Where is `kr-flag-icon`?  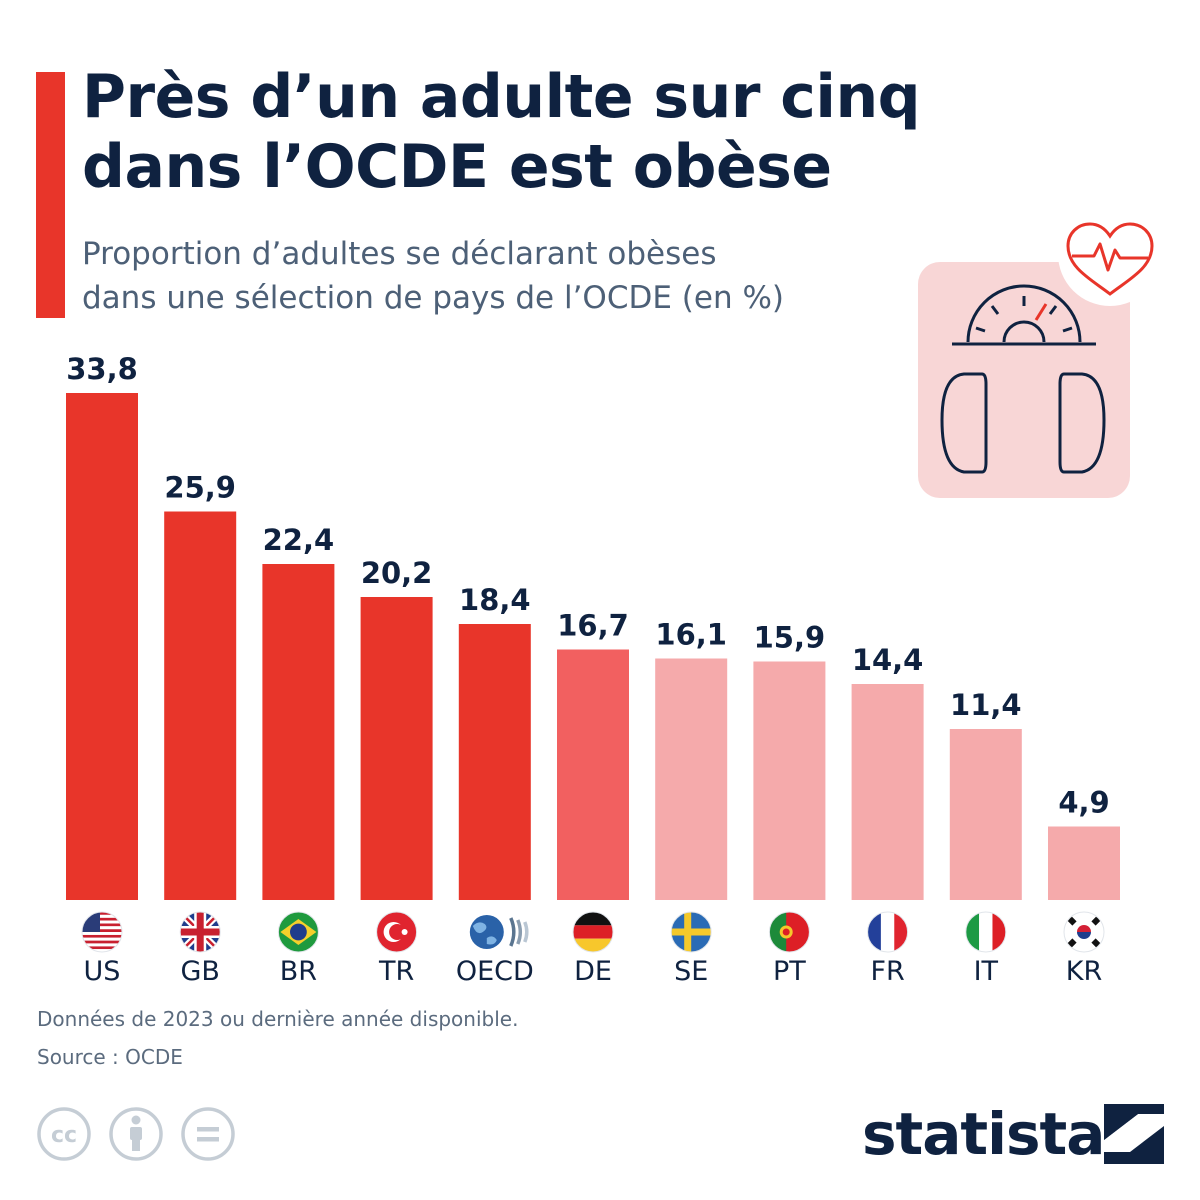
kr-flag-icon is located at coordinates (1084, 932).